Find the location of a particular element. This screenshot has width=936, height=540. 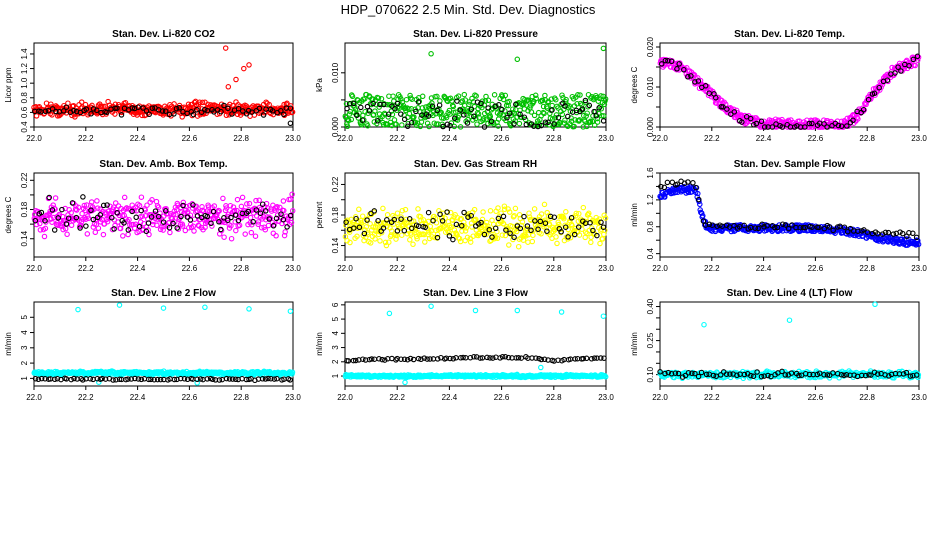

chart-title: Stan. Dev. Line 4 (LT) Flow is located at coordinates (790, 293).